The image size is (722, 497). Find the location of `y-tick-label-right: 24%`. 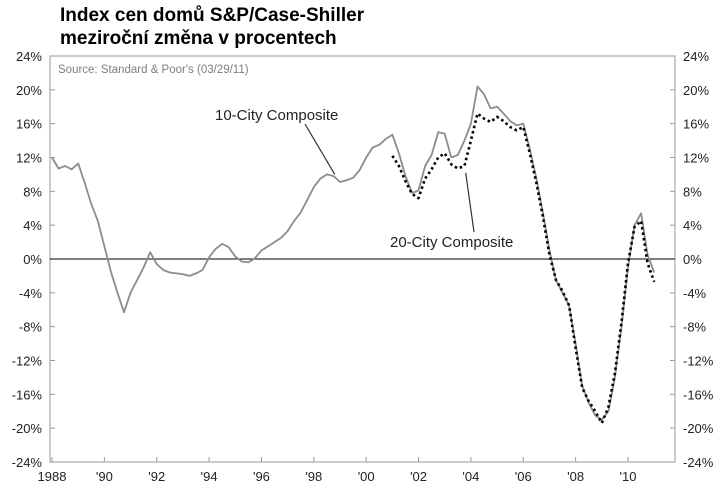

y-tick-label-right: 24% is located at coordinates (696, 56).